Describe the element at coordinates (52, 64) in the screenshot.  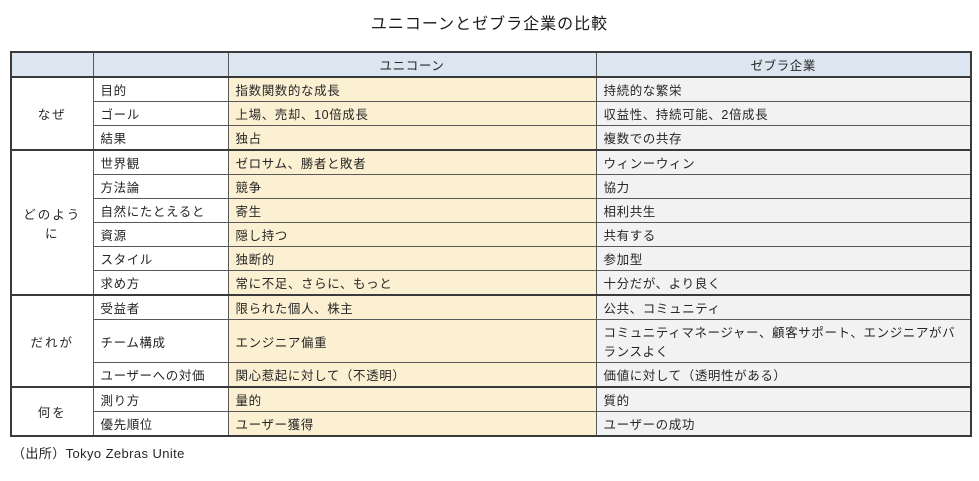
I see `header-empty-group` at that location.